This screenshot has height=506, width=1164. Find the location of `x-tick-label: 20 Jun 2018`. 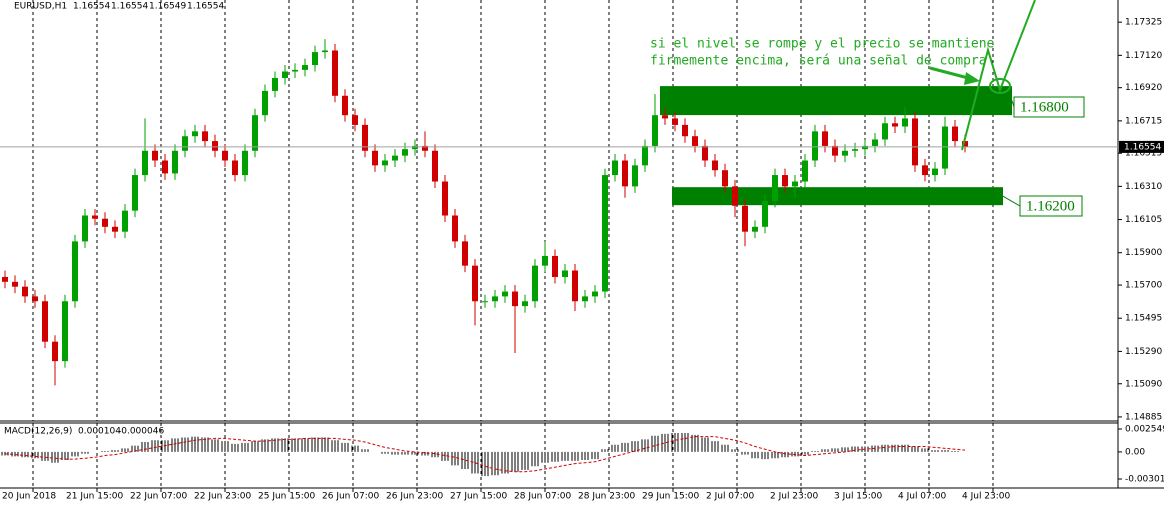

x-tick-label: 20 Jun 2018 is located at coordinates (29, 497).